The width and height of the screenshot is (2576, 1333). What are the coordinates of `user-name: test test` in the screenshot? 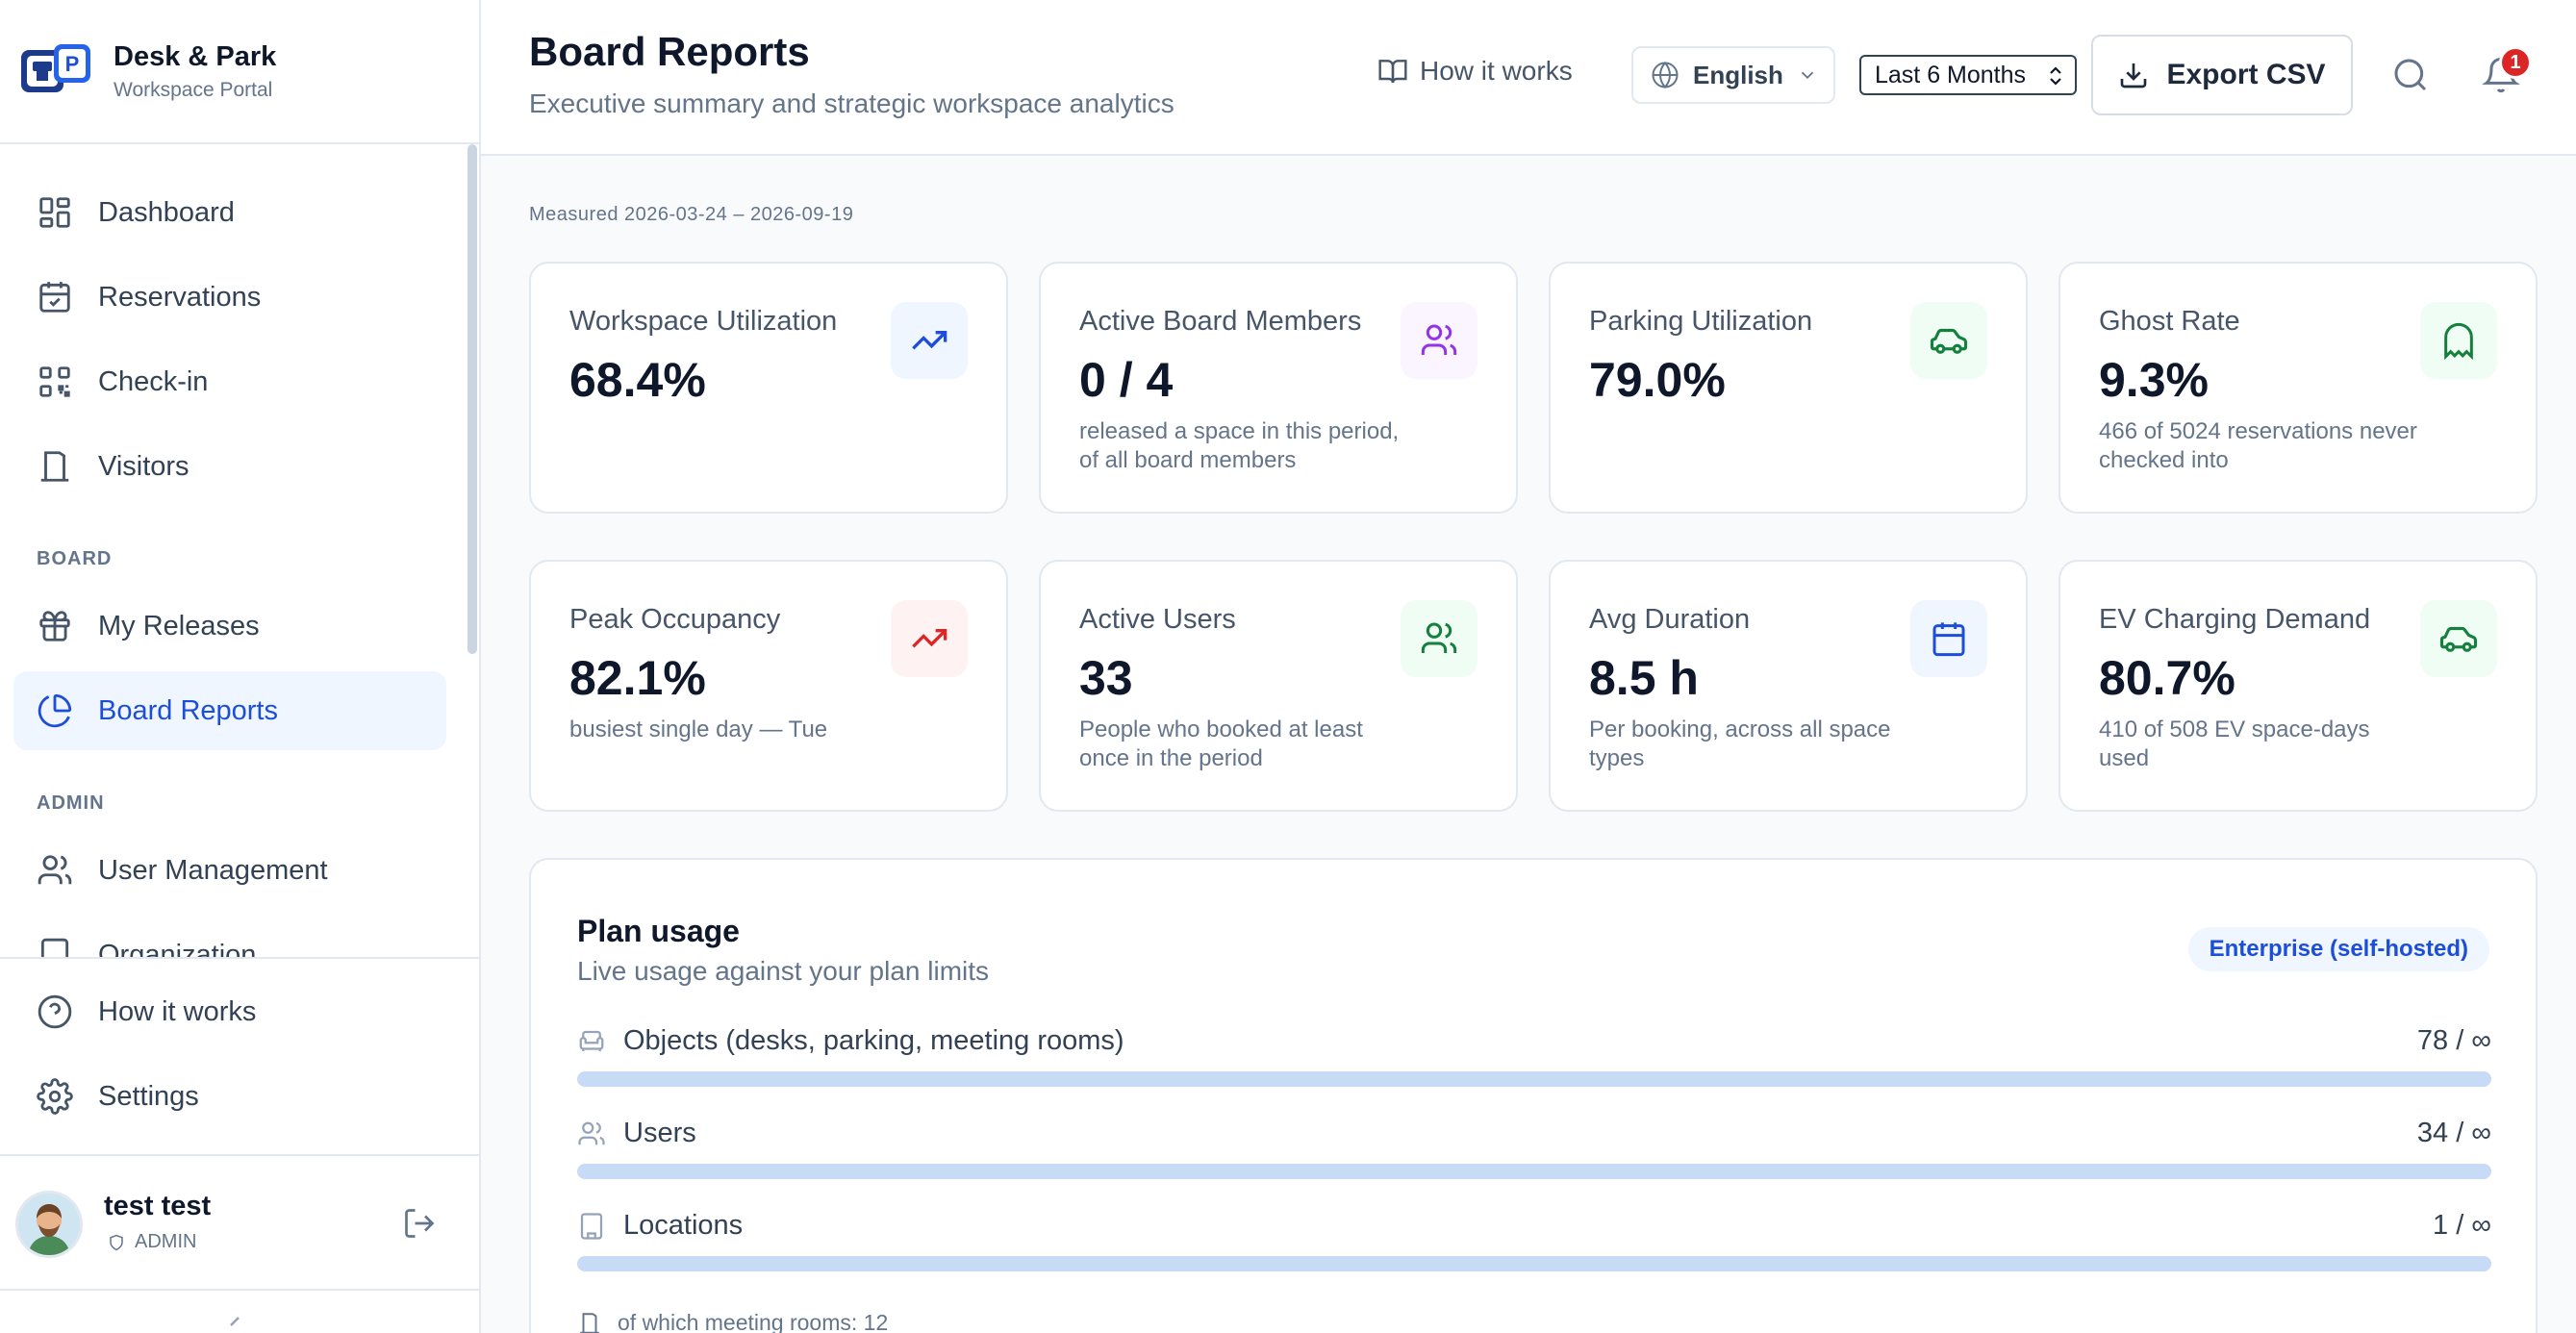 It's located at (158, 1206).